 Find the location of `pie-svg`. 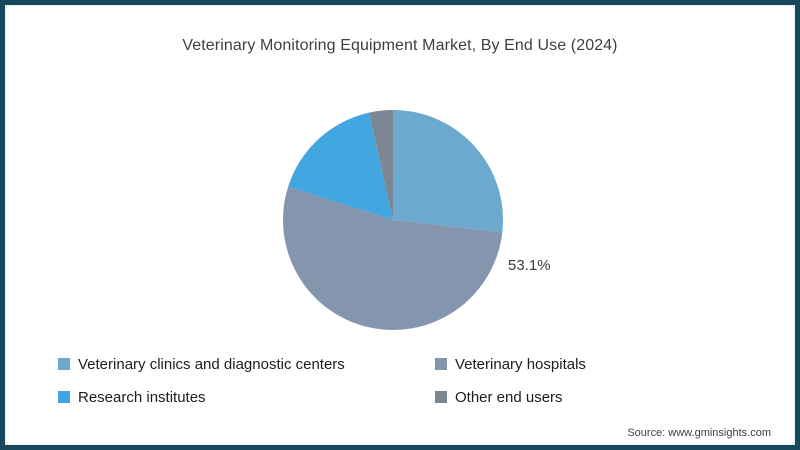

pie-svg is located at coordinates (393, 220).